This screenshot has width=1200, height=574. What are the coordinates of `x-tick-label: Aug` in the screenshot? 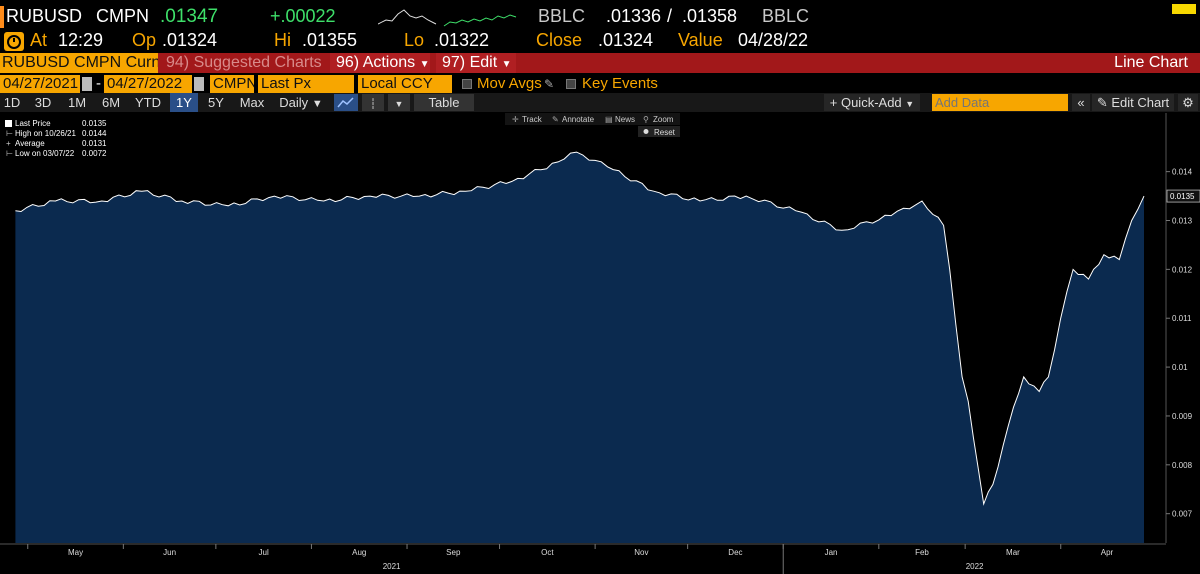 It's located at (359, 552).